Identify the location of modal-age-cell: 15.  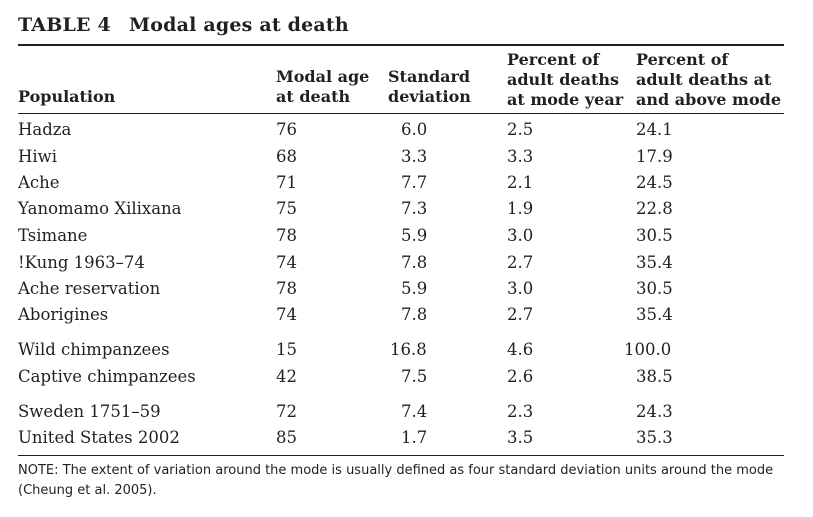
(286, 349).